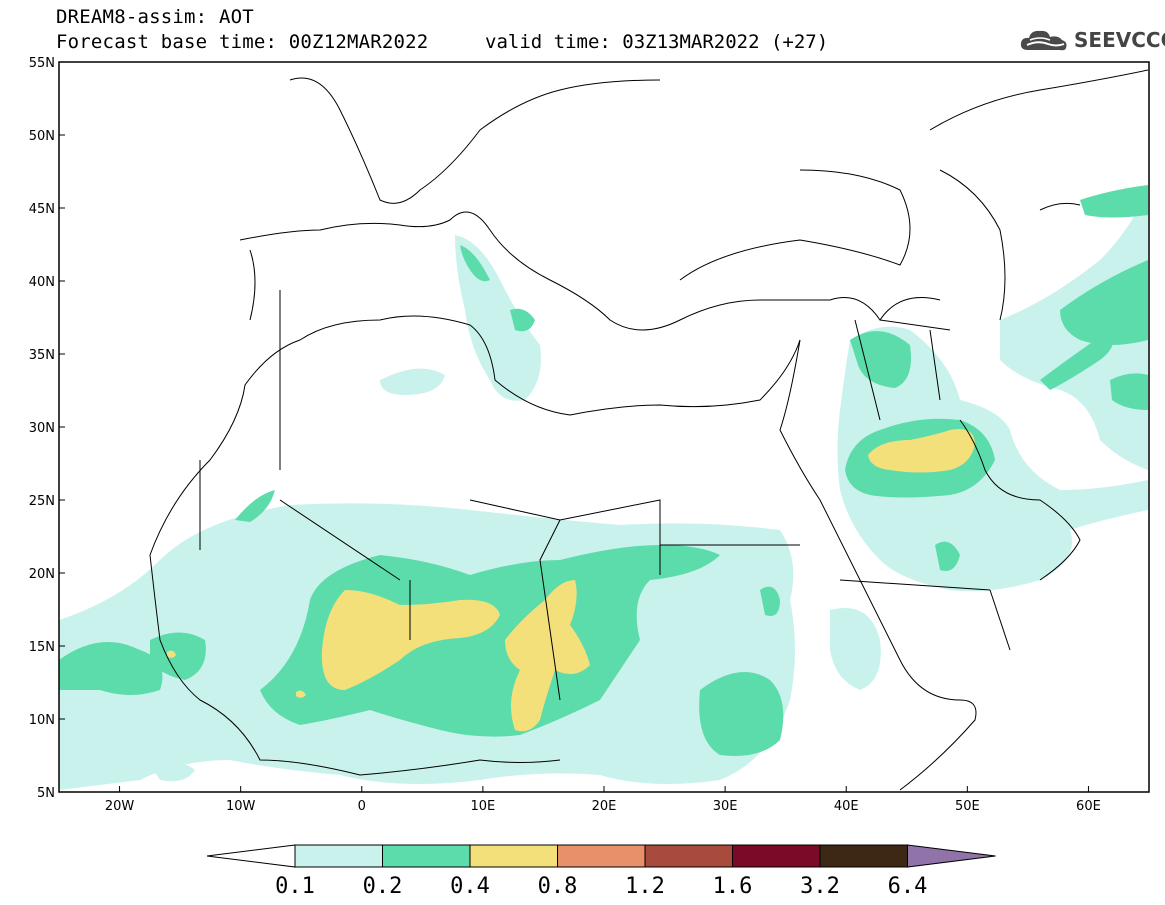 The height and width of the screenshot is (905, 1165). What do you see at coordinates (42, 428) in the screenshot?
I see `y-tick-label: 30N` at bounding box center [42, 428].